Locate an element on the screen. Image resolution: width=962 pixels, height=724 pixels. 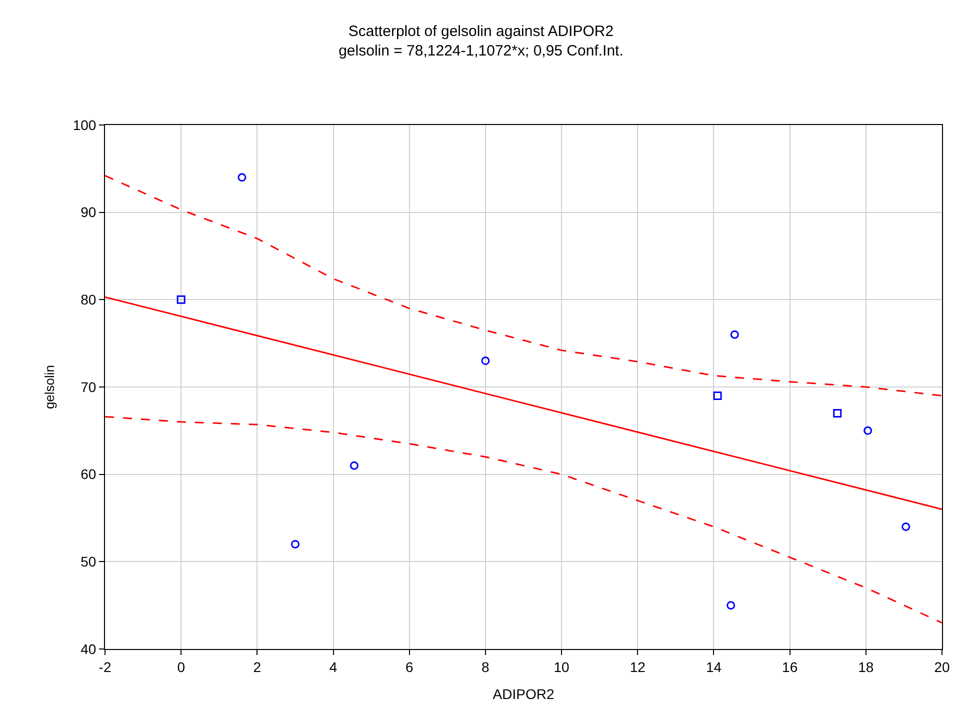
chart-title: Scatterplot of gelsolin against ADIPOR2 is located at coordinates (481, 31).